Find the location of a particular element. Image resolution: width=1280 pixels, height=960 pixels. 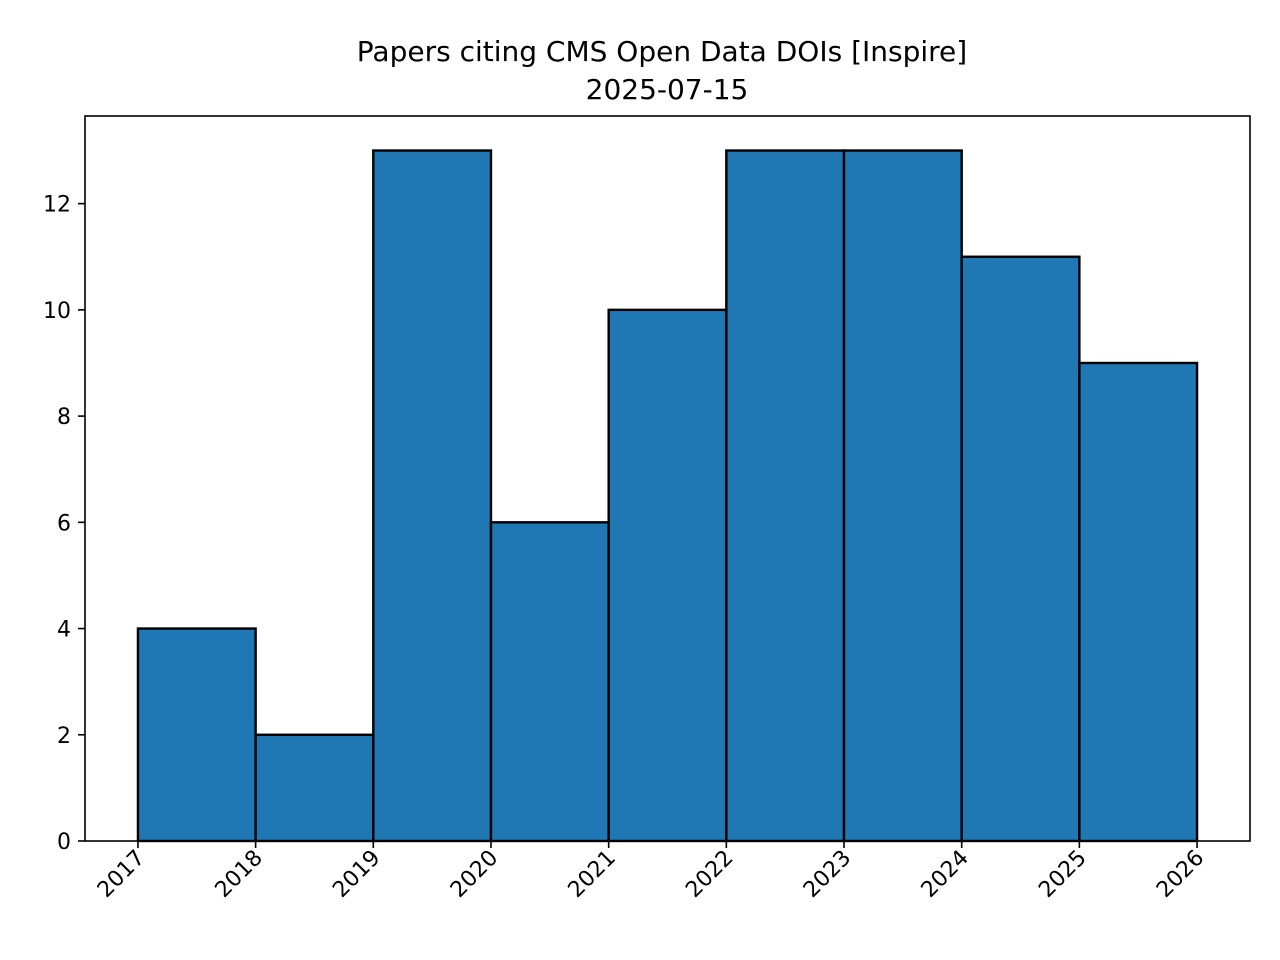

bar-2017 is located at coordinates (196, 735).